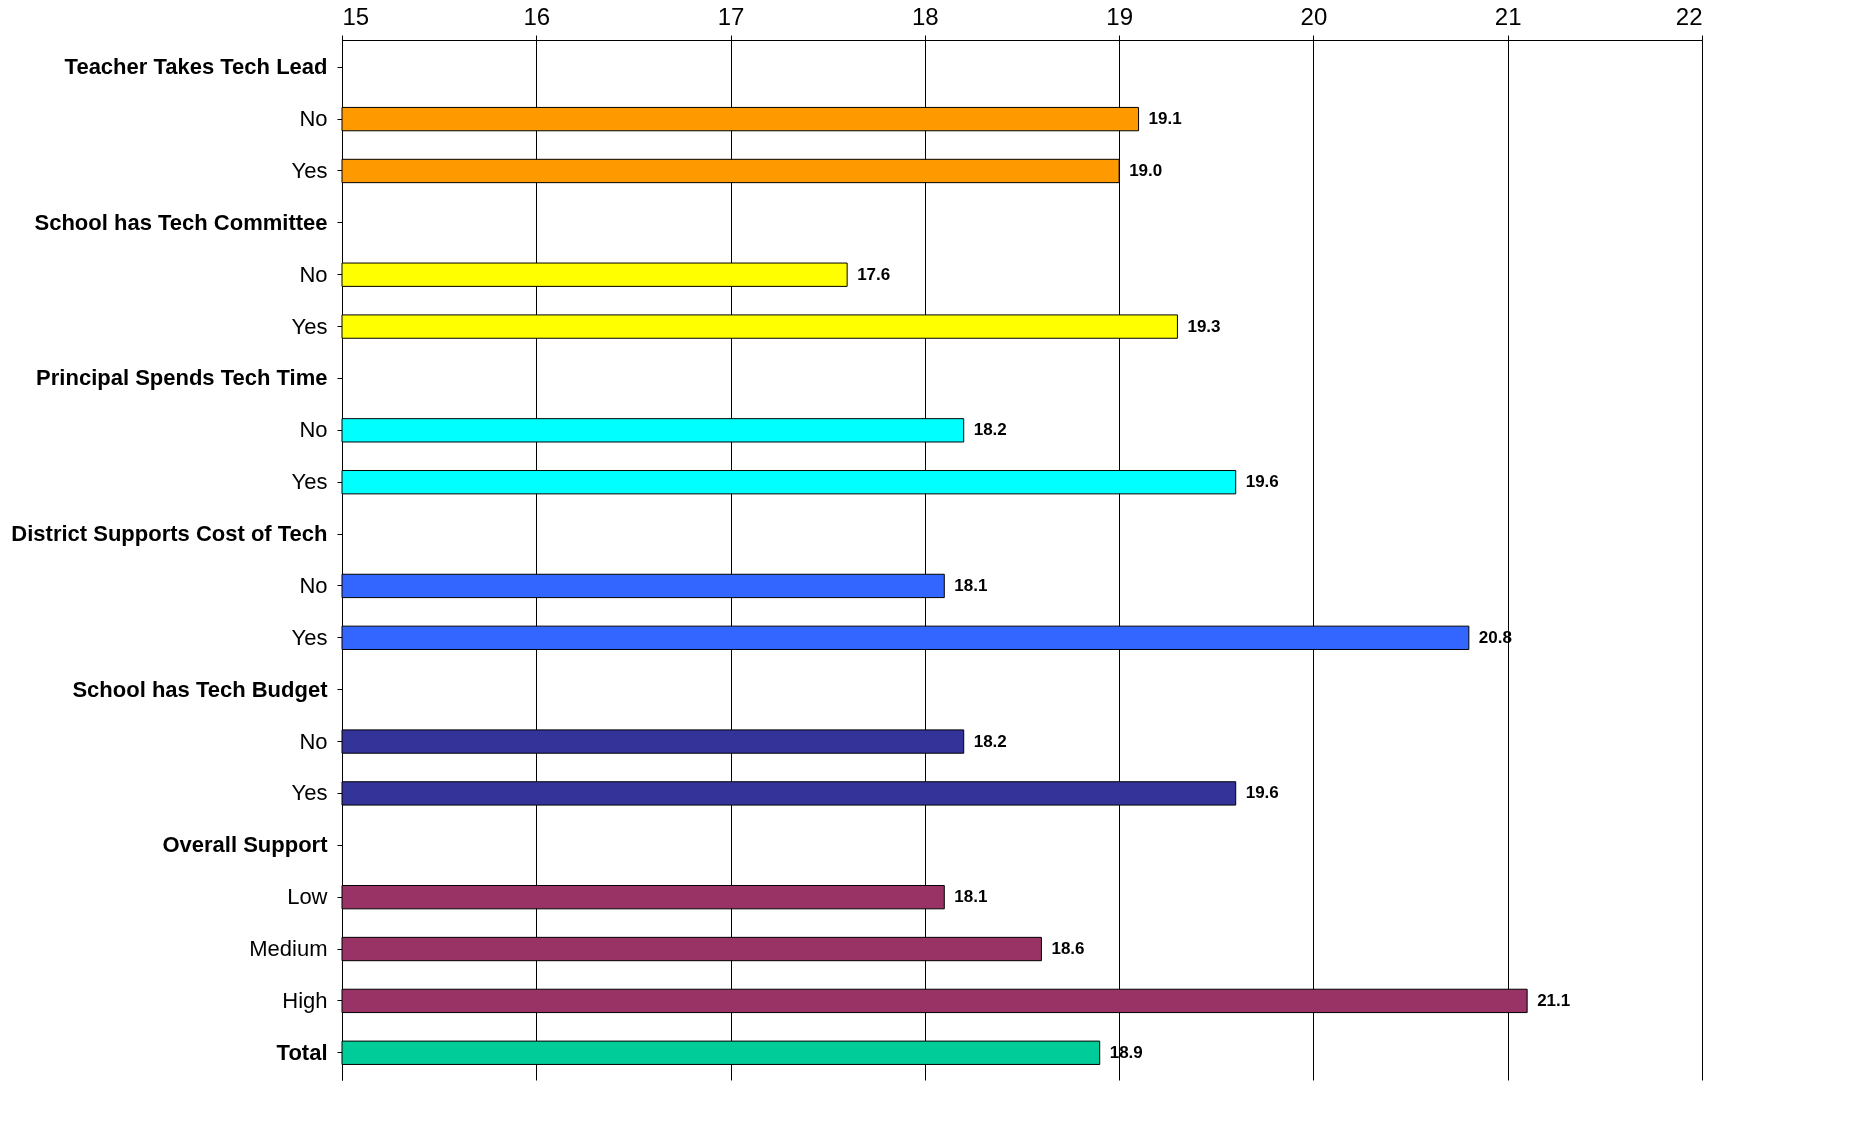  Describe the element at coordinates (1119, 16) in the screenshot. I see `x-tick-label: 19` at that location.